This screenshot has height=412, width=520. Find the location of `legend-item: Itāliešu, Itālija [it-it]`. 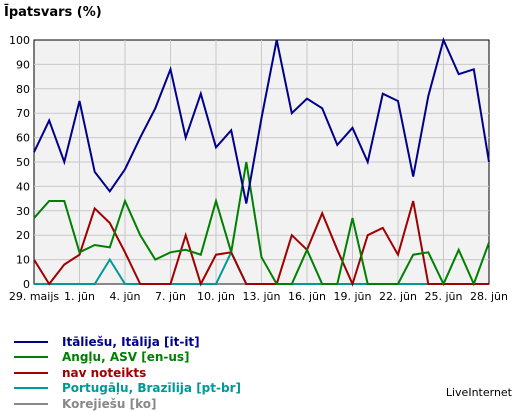

legend-item: Itāliešu, Itālija [it-it] is located at coordinates (127, 342).